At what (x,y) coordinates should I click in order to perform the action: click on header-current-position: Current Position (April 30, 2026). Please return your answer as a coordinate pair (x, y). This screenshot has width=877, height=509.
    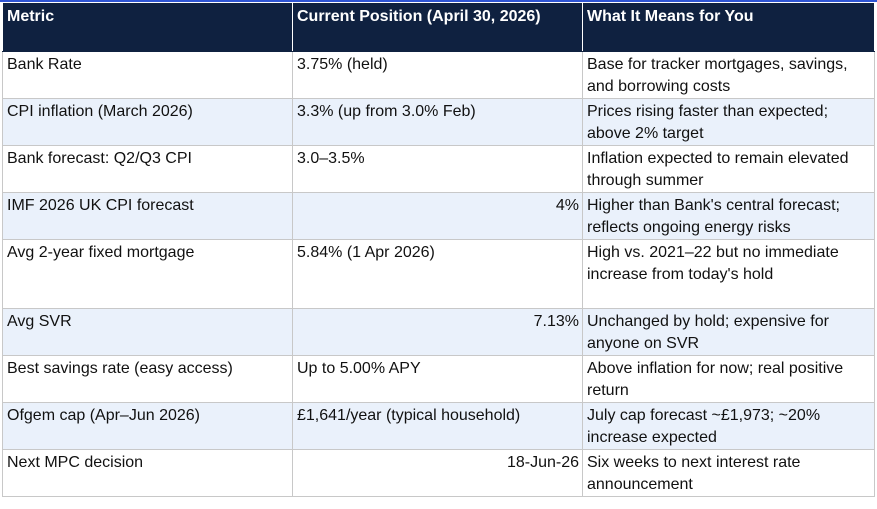
    Looking at the image, I should click on (437, 27).